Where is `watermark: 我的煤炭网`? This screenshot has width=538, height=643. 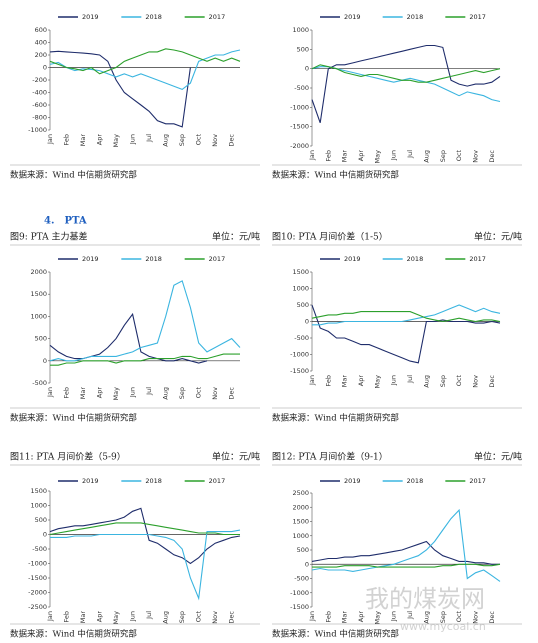 watermark: 我的煤炭网 is located at coordinates (425, 599).